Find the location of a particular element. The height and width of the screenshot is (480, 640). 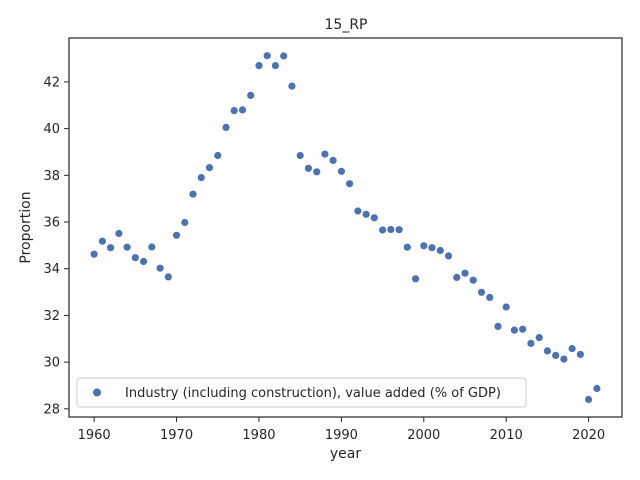

y-tick-label: 30 is located at coordinates (51, 363).